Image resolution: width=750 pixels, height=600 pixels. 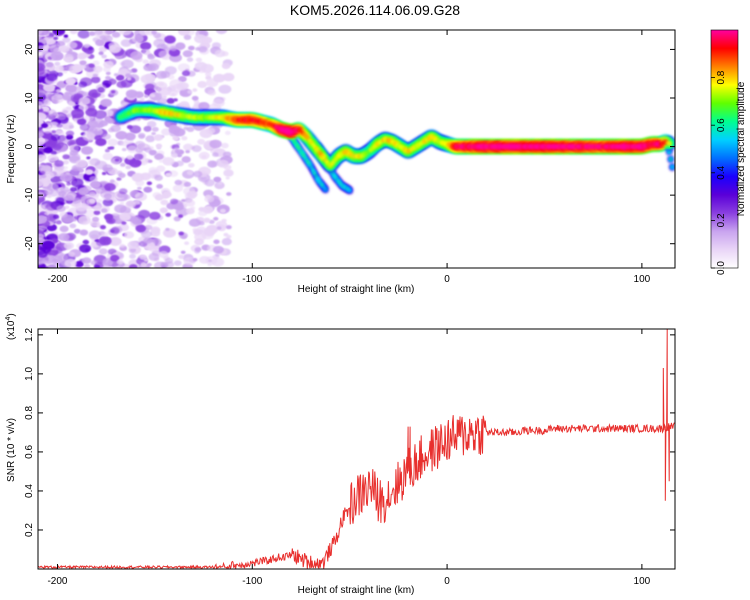 What do you see at coordinates (29, 335) in the screenshot?
I see `y-tick-label: 1.2` at bounding box center [29, 335].